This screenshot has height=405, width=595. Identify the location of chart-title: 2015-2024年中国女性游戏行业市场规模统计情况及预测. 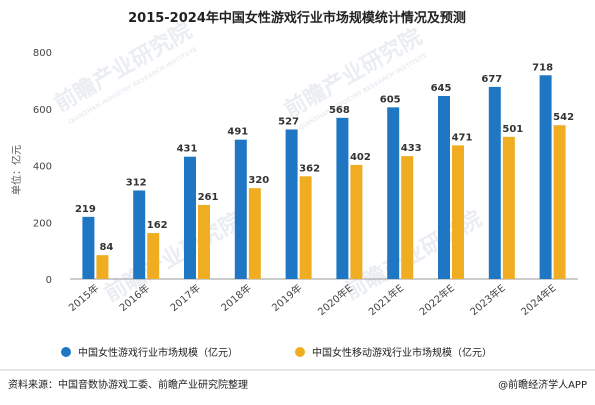
(297, 18).